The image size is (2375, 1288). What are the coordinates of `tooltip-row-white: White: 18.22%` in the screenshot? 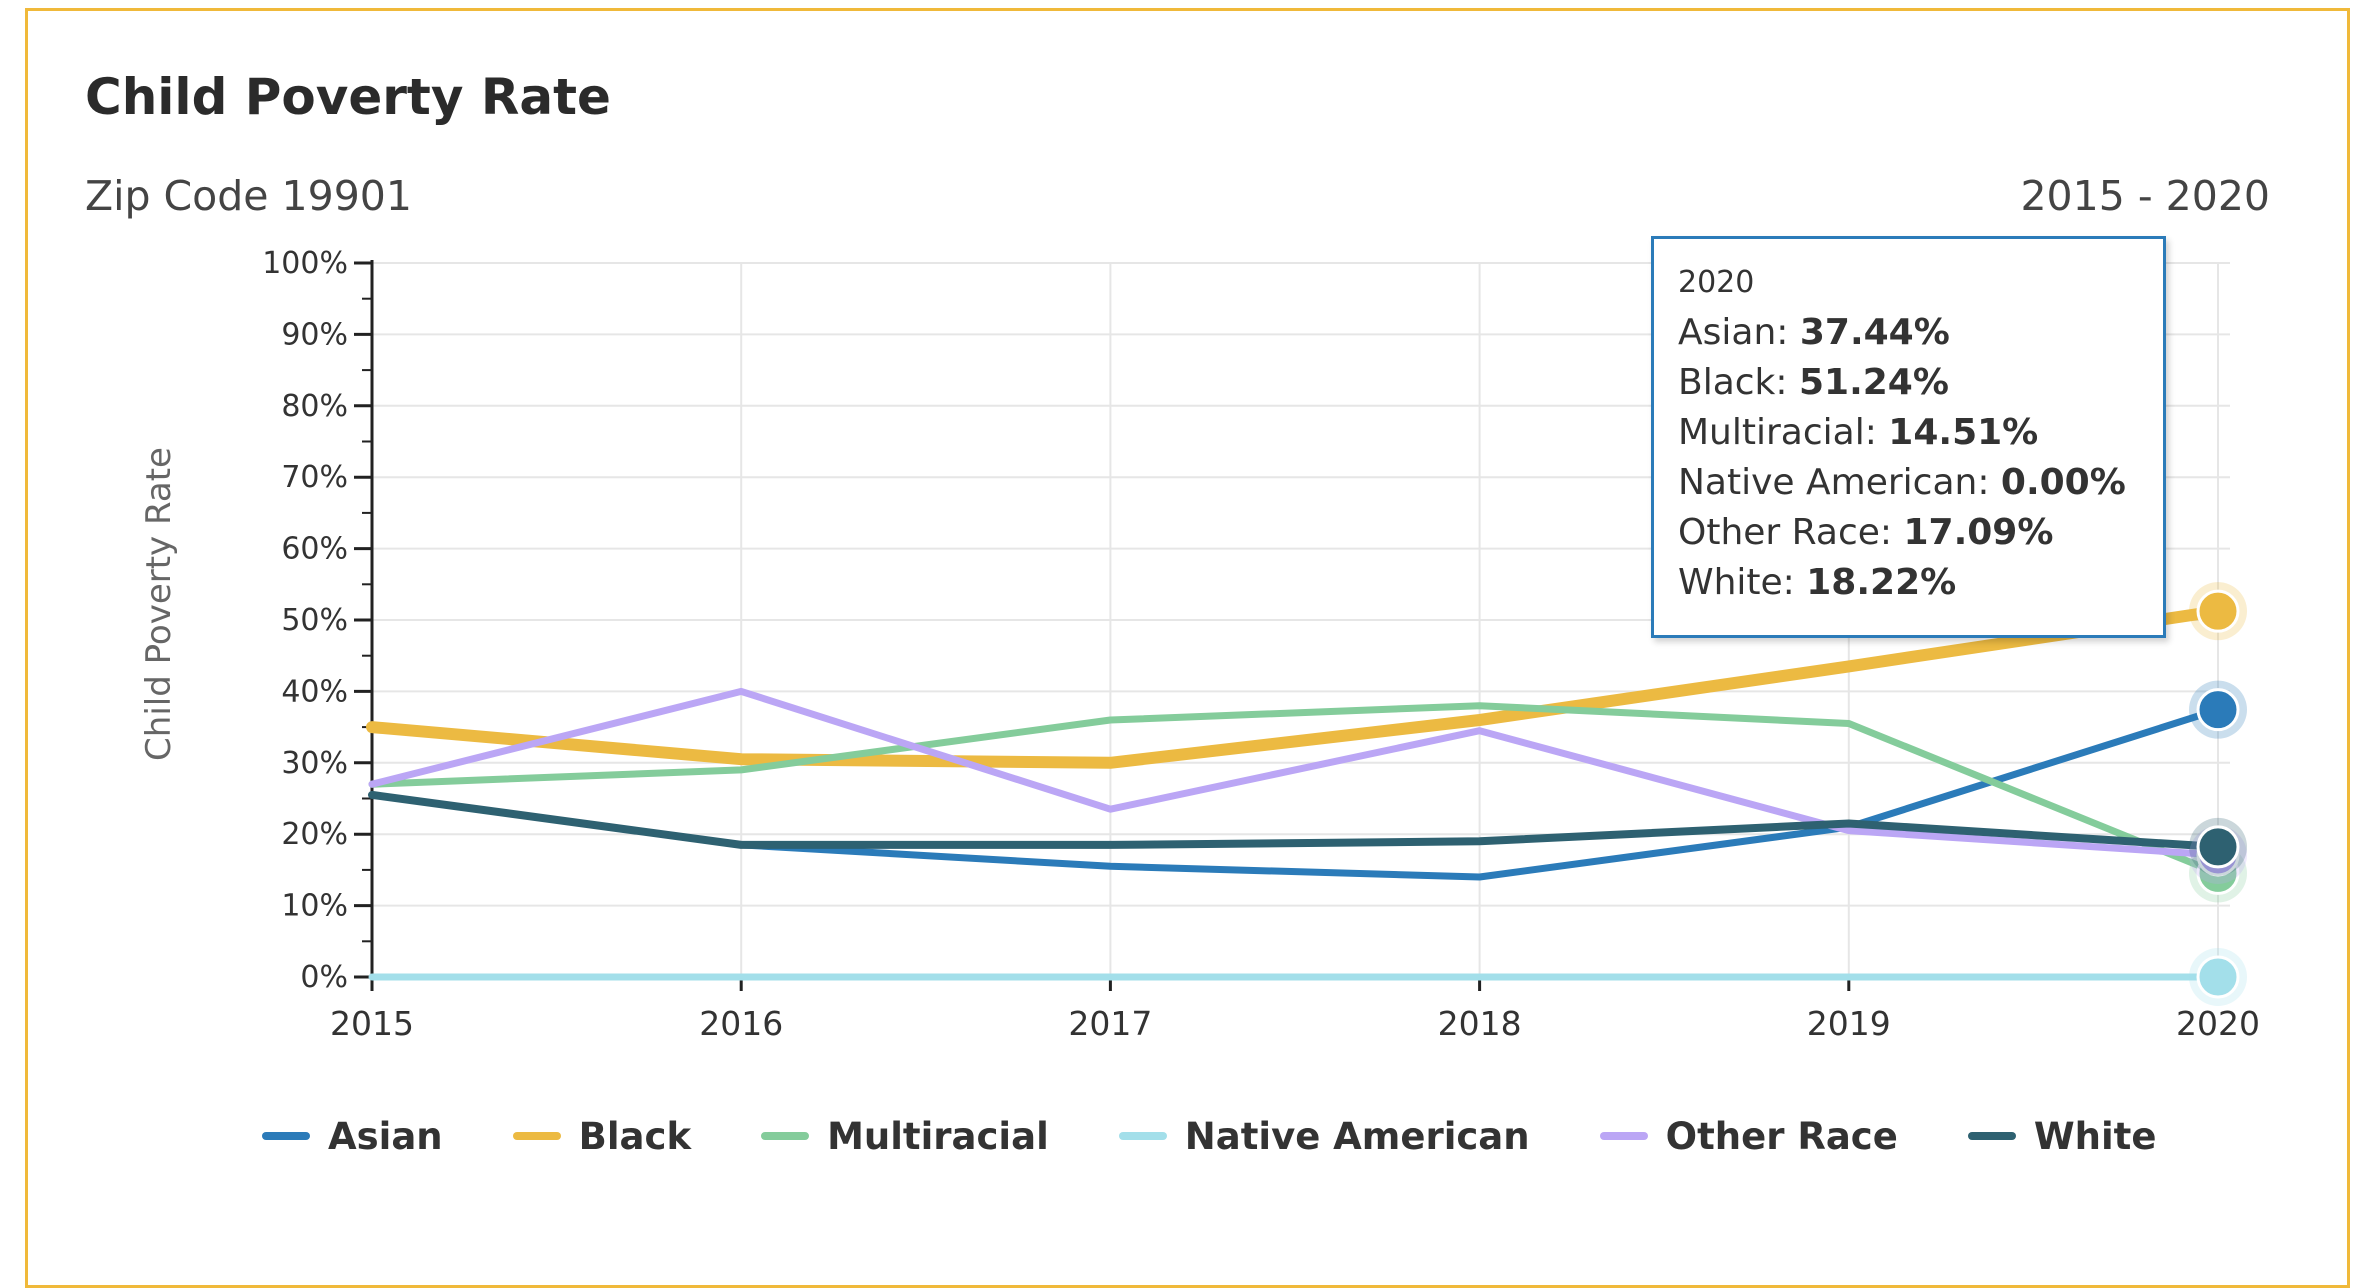 It's located at (1817, 582).